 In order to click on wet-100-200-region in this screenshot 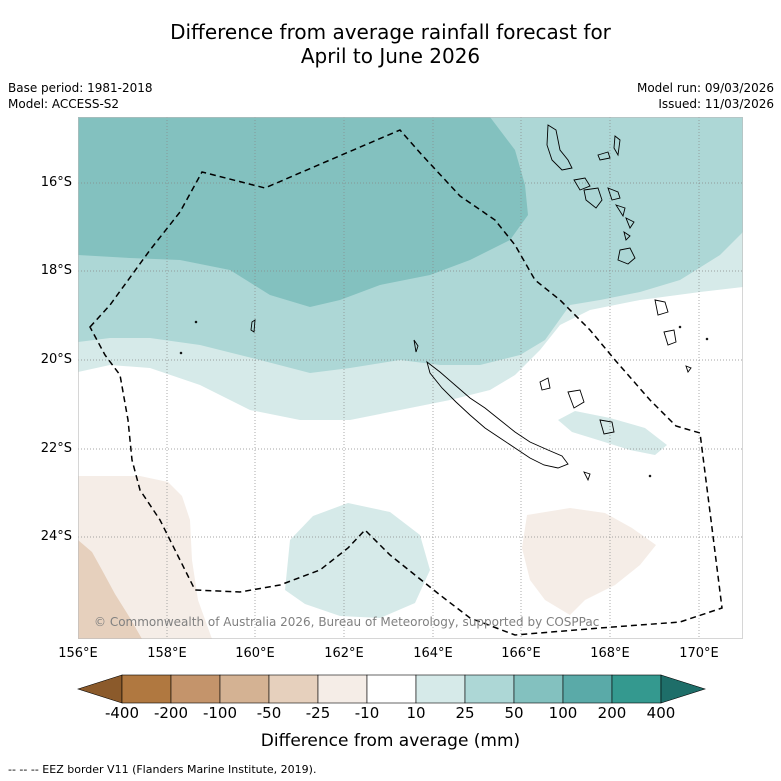, I will do `click(303, 212)`.